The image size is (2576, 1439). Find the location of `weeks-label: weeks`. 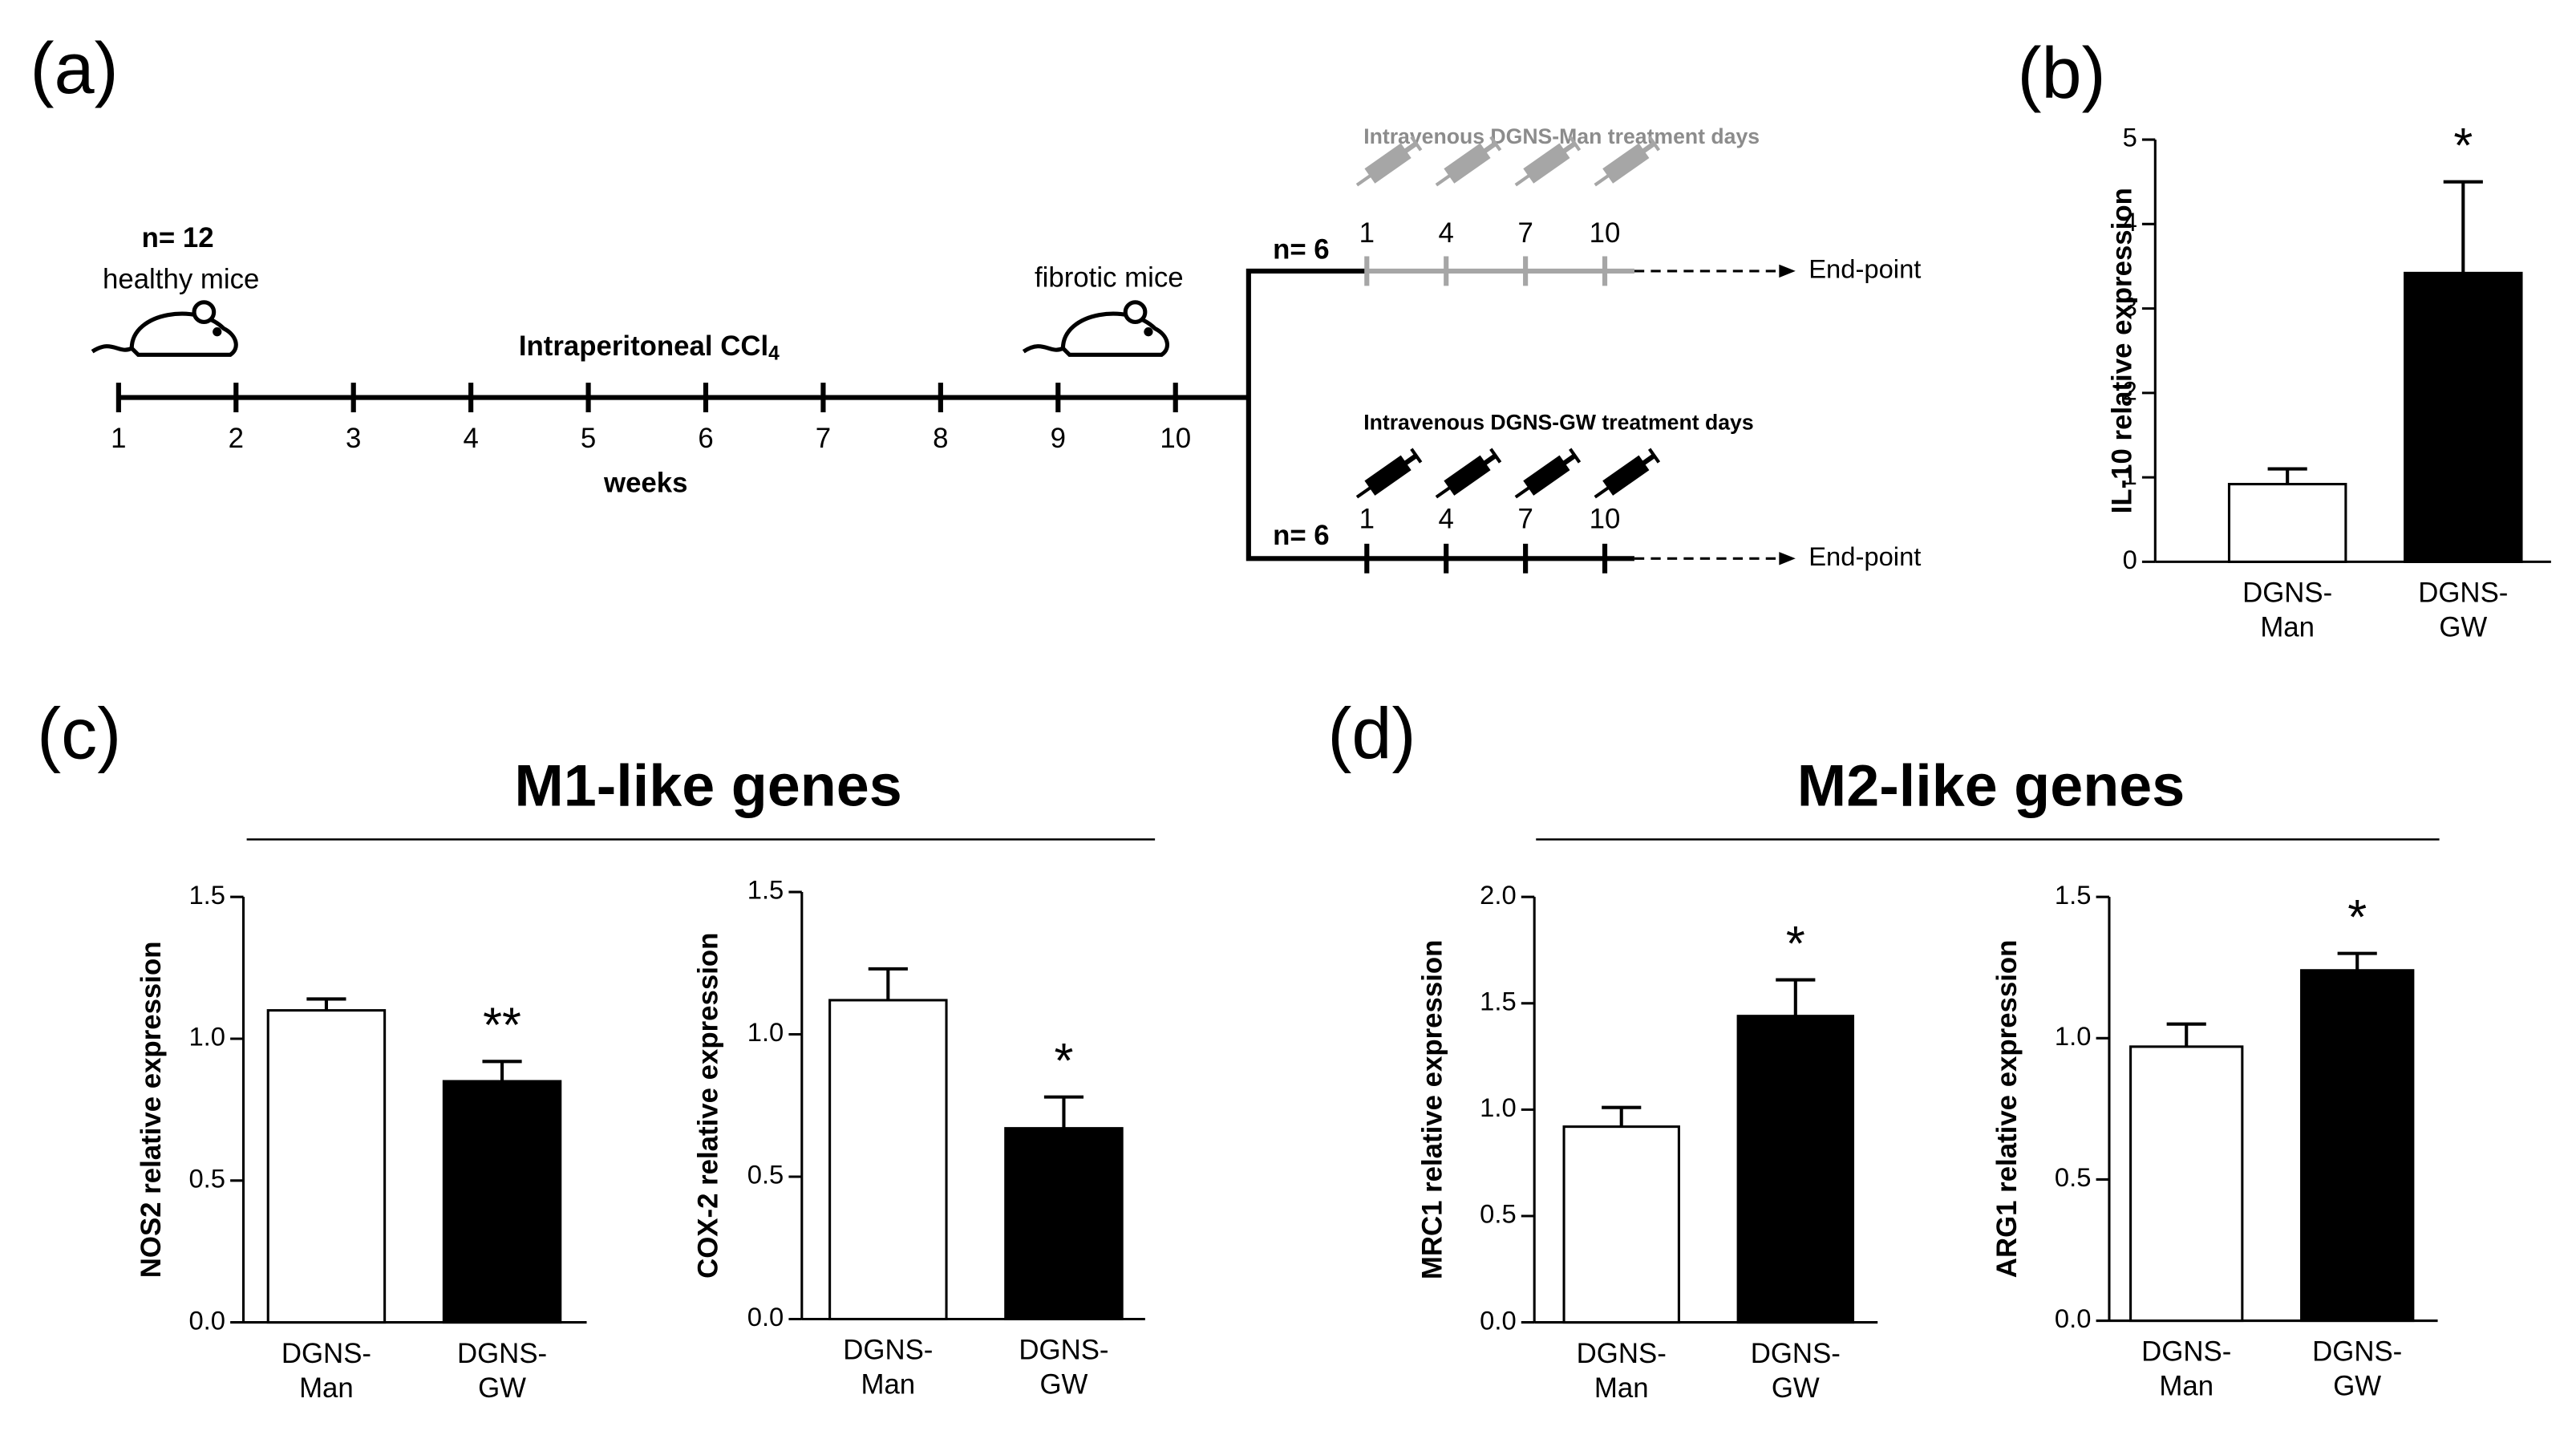

weeks-label: weeks is located at coordinates (645, 482).